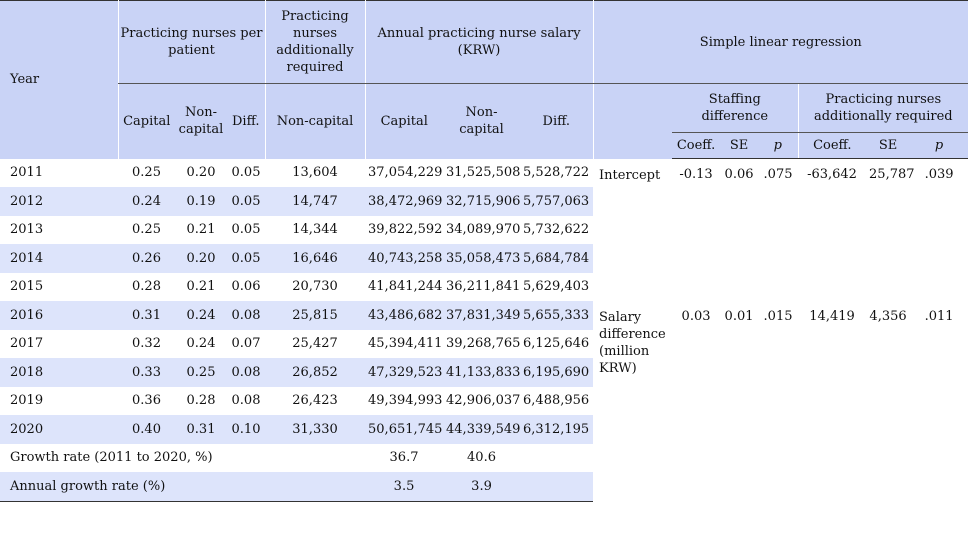  What do you see at coordinates (882, 108) in the screenshot?
I see `header-reg-additionally-required: Practicing nurses additionally required` at bounding box center [882, 108].